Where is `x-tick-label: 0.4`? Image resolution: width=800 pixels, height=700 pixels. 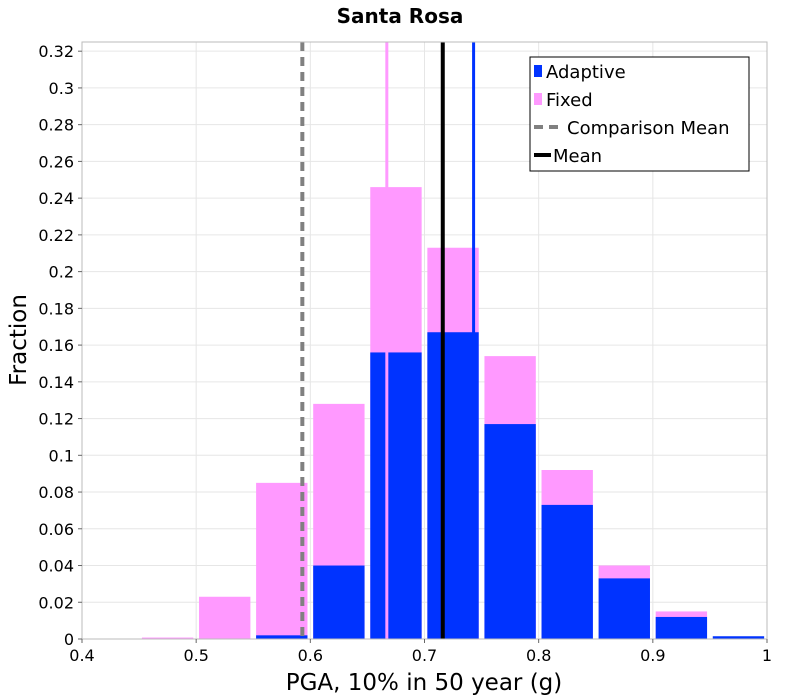 x-tick-label: 0.4 is located at coordinates (81, 655).